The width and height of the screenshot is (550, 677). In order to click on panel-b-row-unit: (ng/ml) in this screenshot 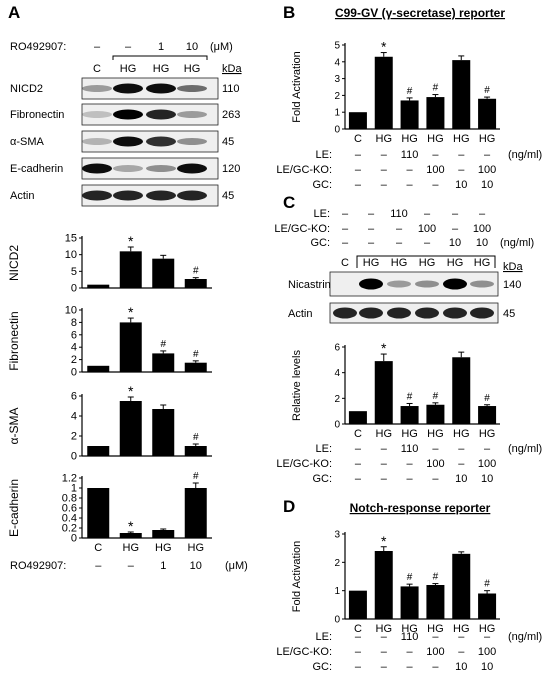, I will do `click(525, 155)`.